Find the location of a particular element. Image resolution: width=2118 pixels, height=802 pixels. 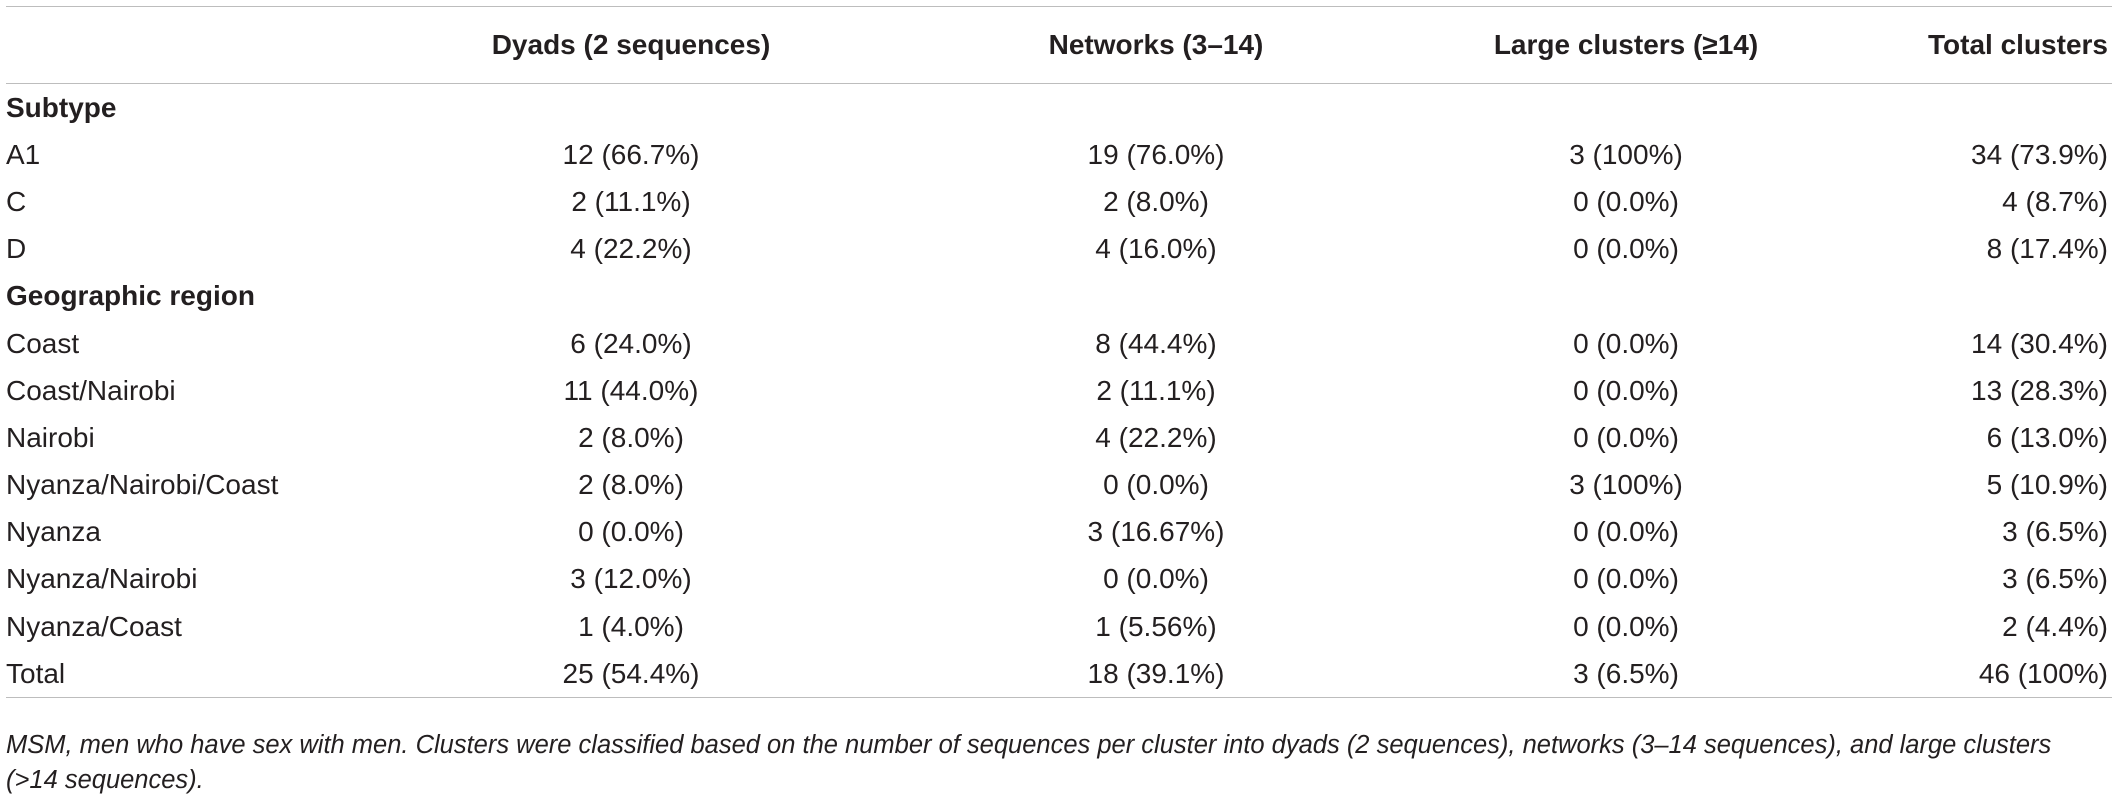

header-total-clusters: Total clusters is located at coordinates (2018, 44).